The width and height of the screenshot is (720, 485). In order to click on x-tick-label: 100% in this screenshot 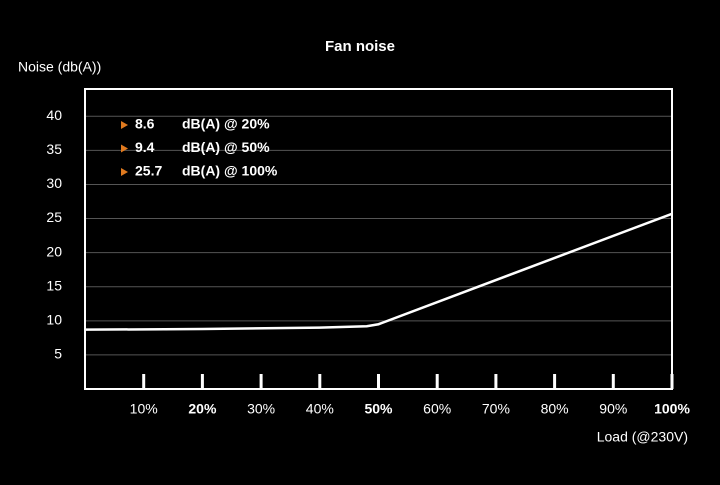, I will do `click(672, 409)`.